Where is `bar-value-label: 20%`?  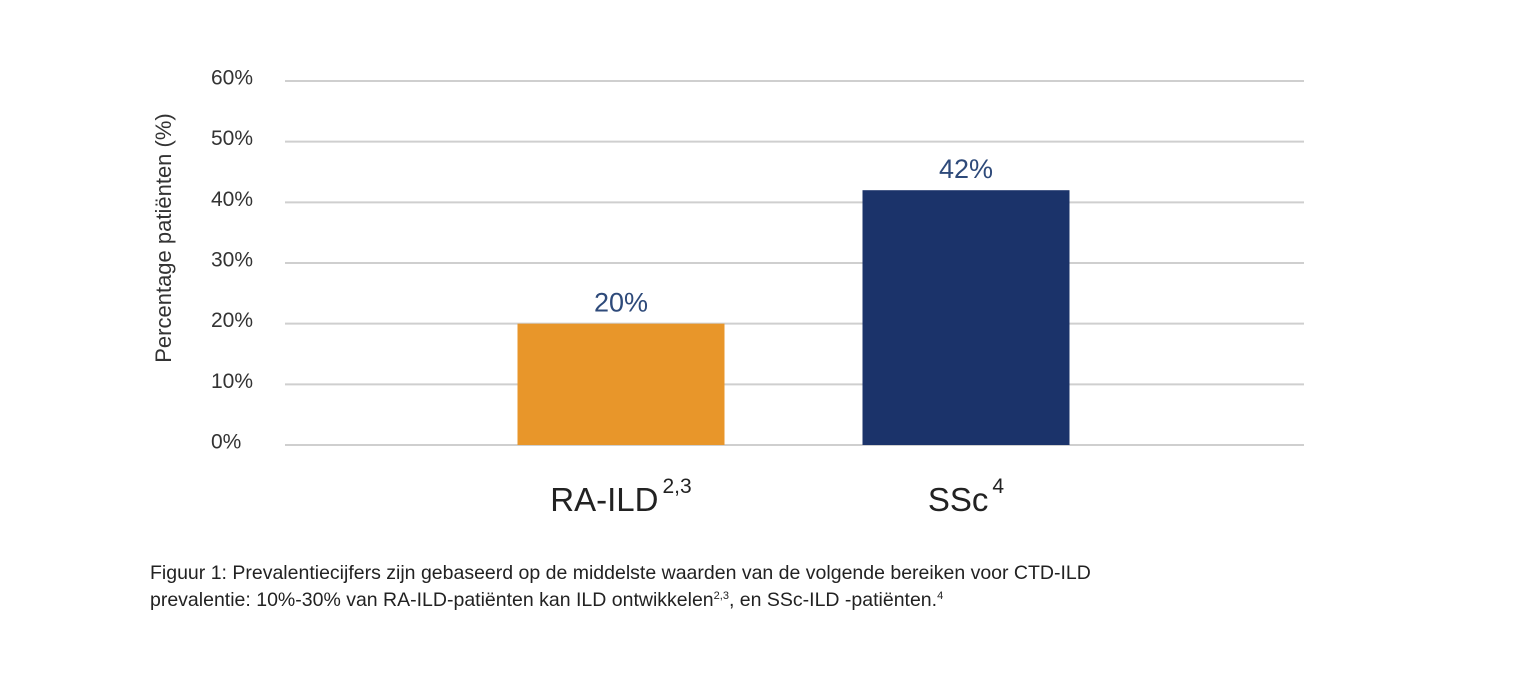 bar-value-label: 20% is located at coordinates (621, 303).